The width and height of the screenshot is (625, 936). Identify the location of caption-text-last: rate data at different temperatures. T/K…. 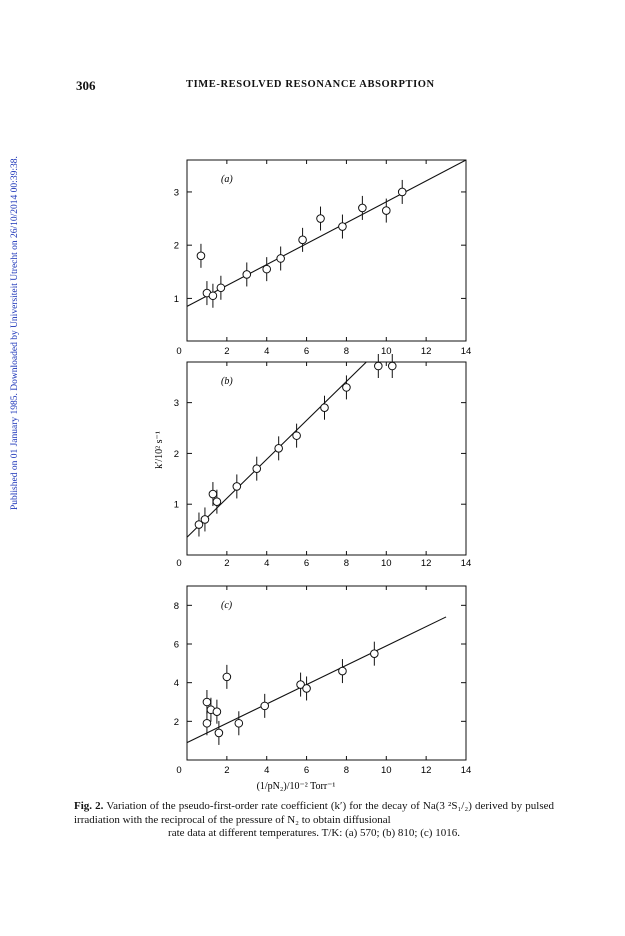
(314, 833).